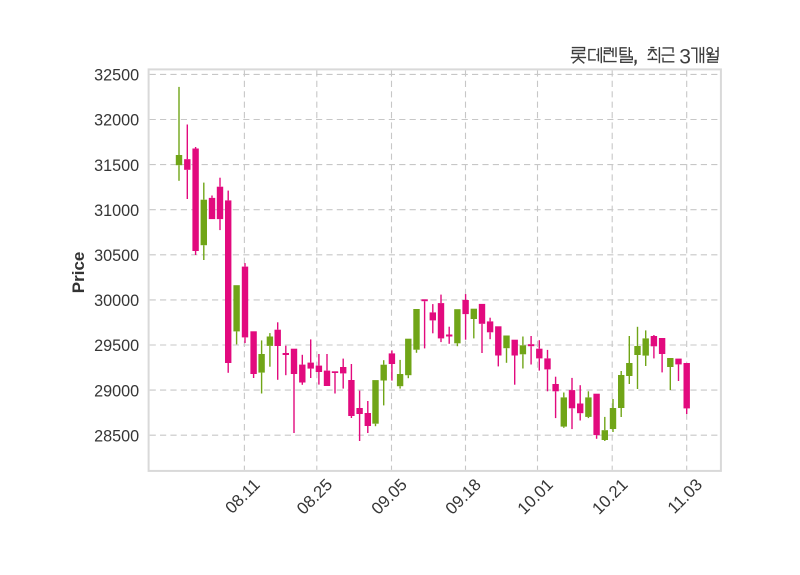 Image resolution: width=800 pixels, height=575 pixels. I want to click on svg-text: 29500, so click(116, 346).